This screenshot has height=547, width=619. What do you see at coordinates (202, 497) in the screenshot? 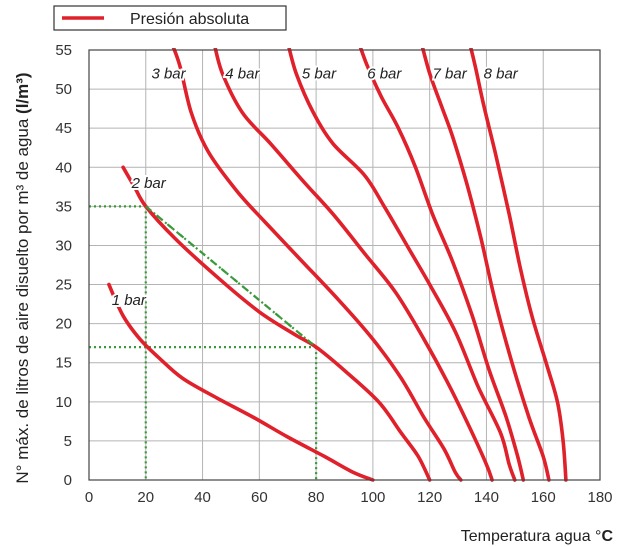
I see `x-tick-label-2: 40` at bounding box center [202, 497].